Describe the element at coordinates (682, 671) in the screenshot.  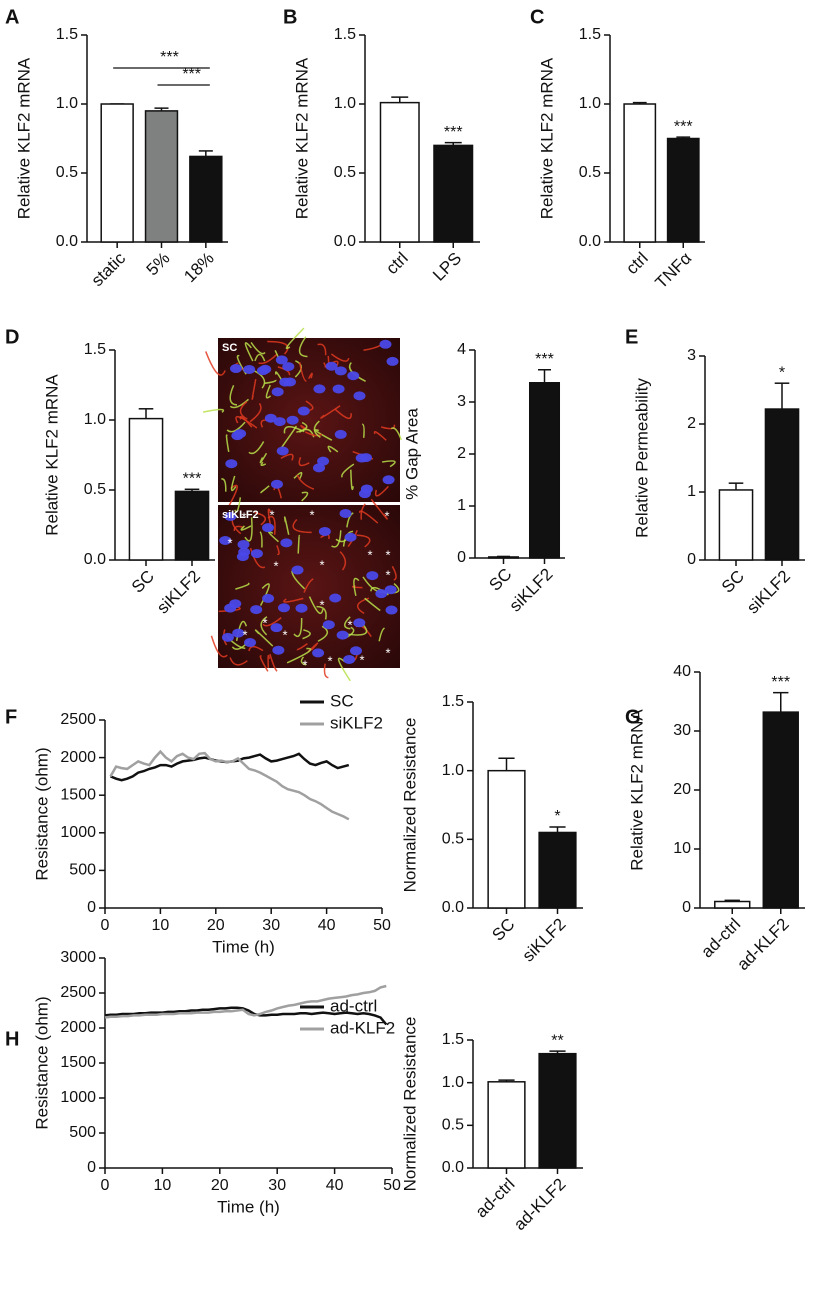
I see `y-tick-label: 40` at that location.